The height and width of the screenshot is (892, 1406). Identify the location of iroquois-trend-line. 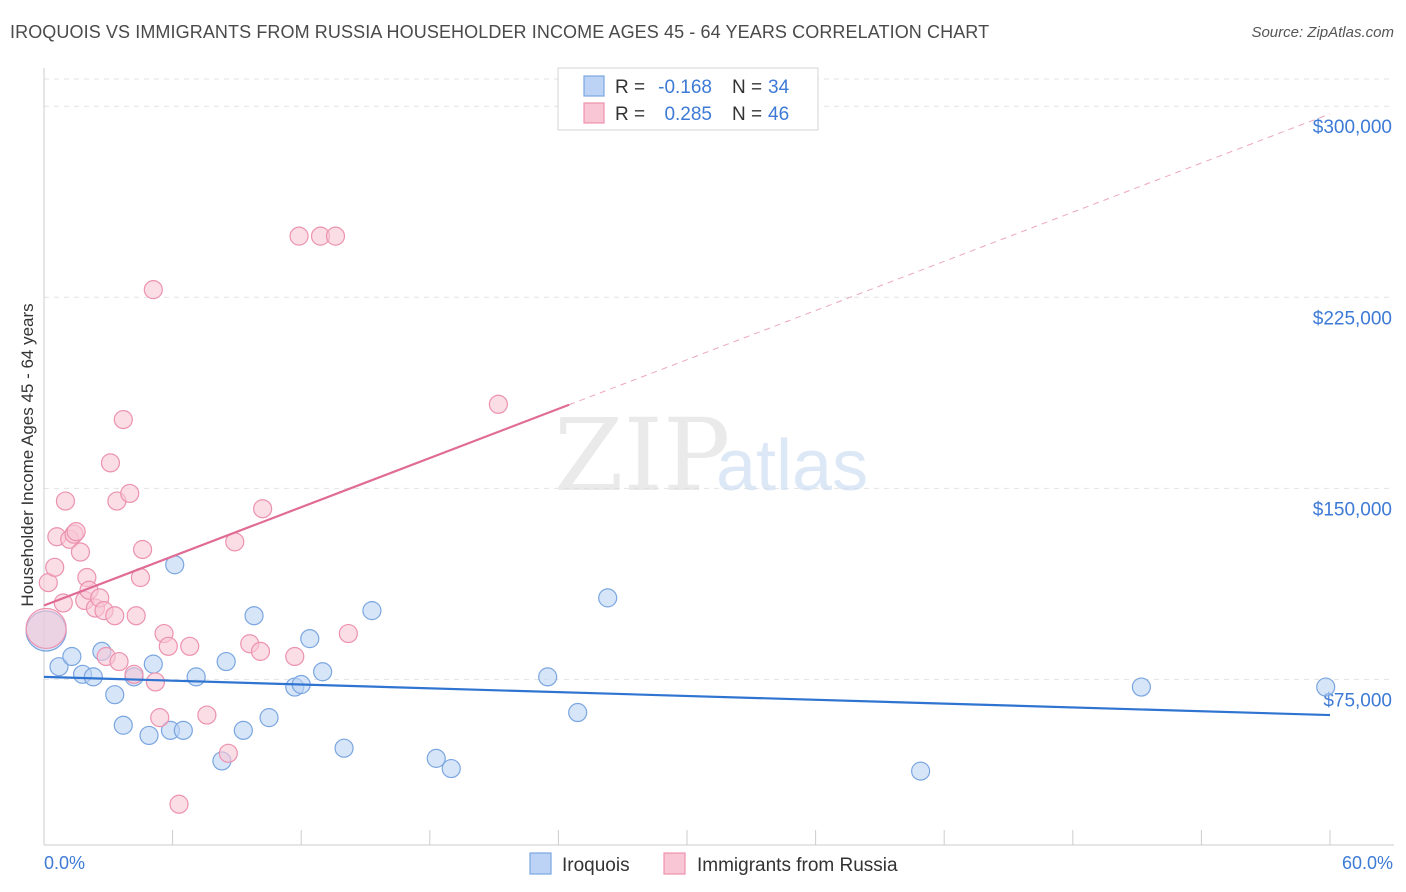
(687, 696).